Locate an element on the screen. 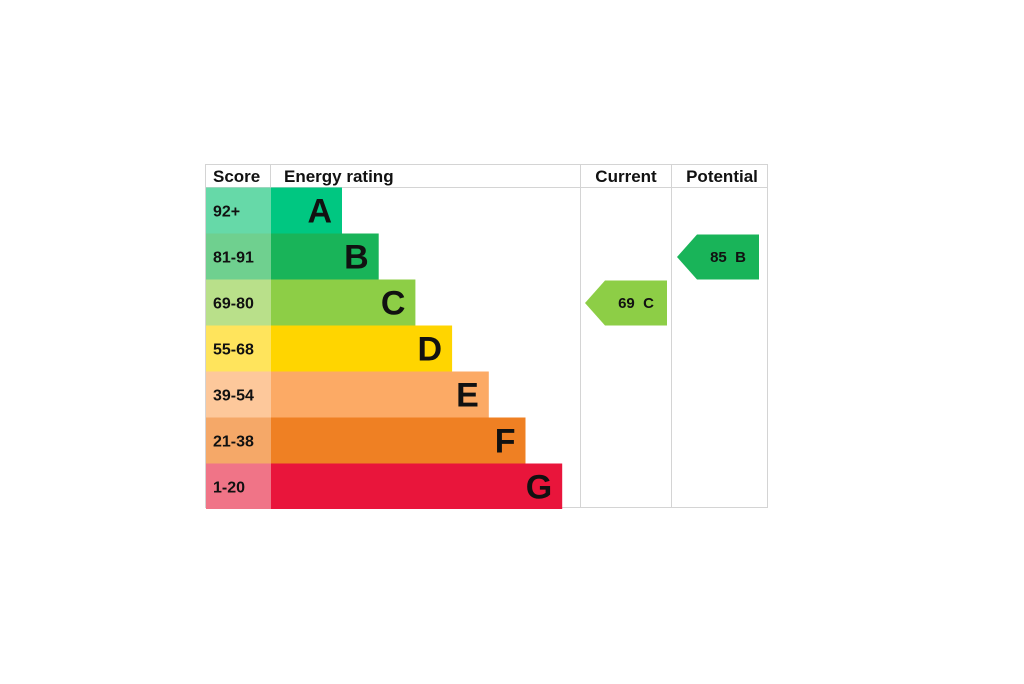  score-cell-c is located at coordinates (238, 302).